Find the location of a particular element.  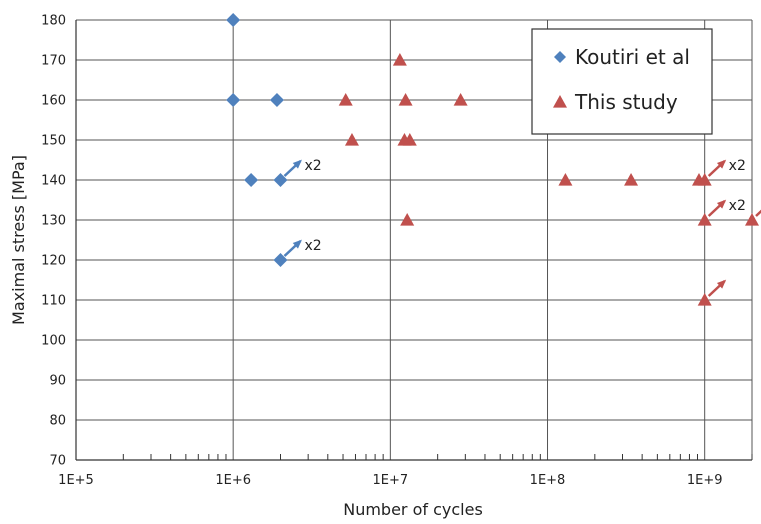

y-tick-label: 160 is located at coordinates (53, 101).